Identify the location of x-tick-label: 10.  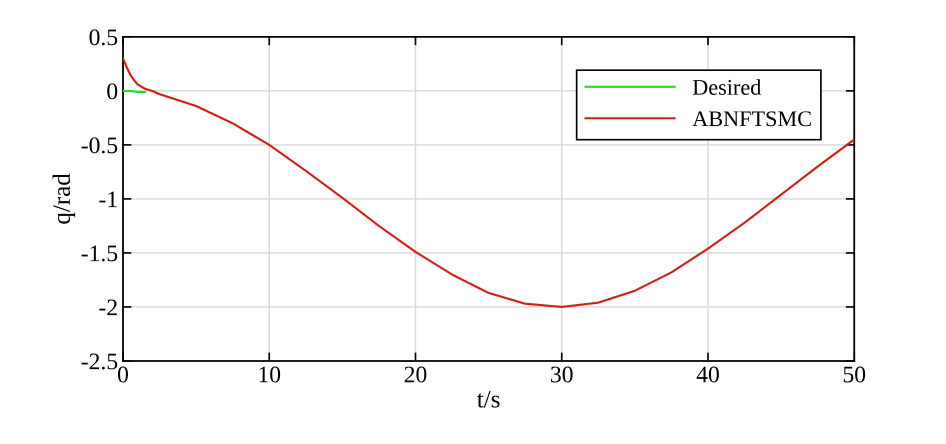
(270, 374).